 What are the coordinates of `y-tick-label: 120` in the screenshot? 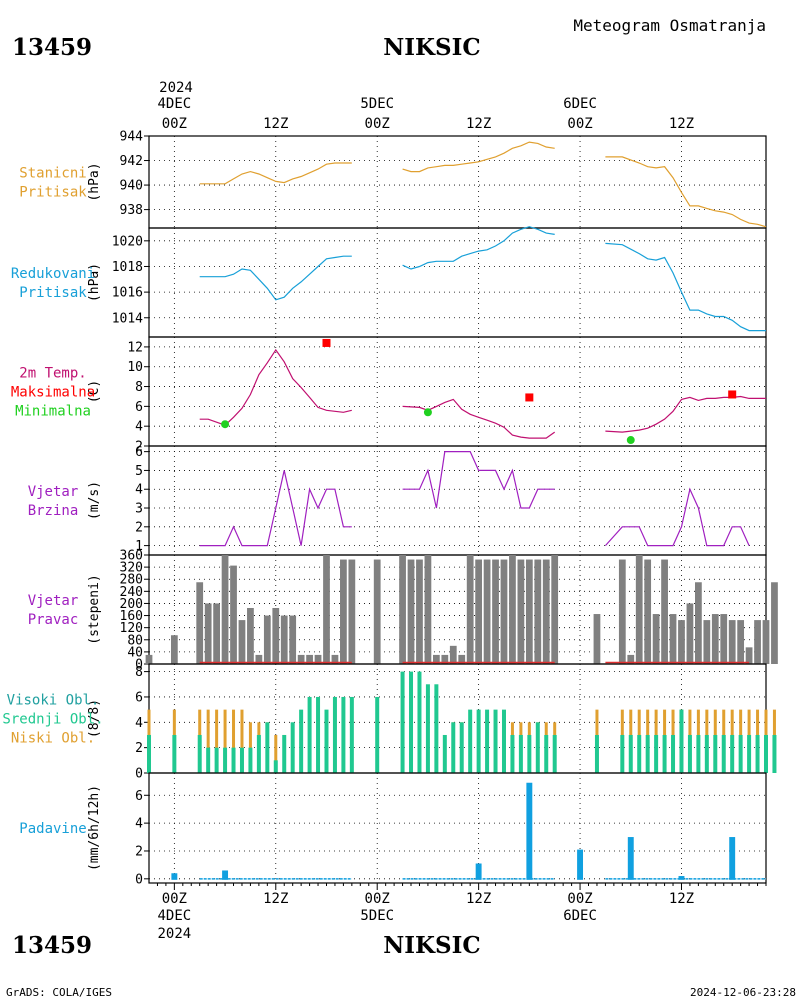 It's located at (131, 628).